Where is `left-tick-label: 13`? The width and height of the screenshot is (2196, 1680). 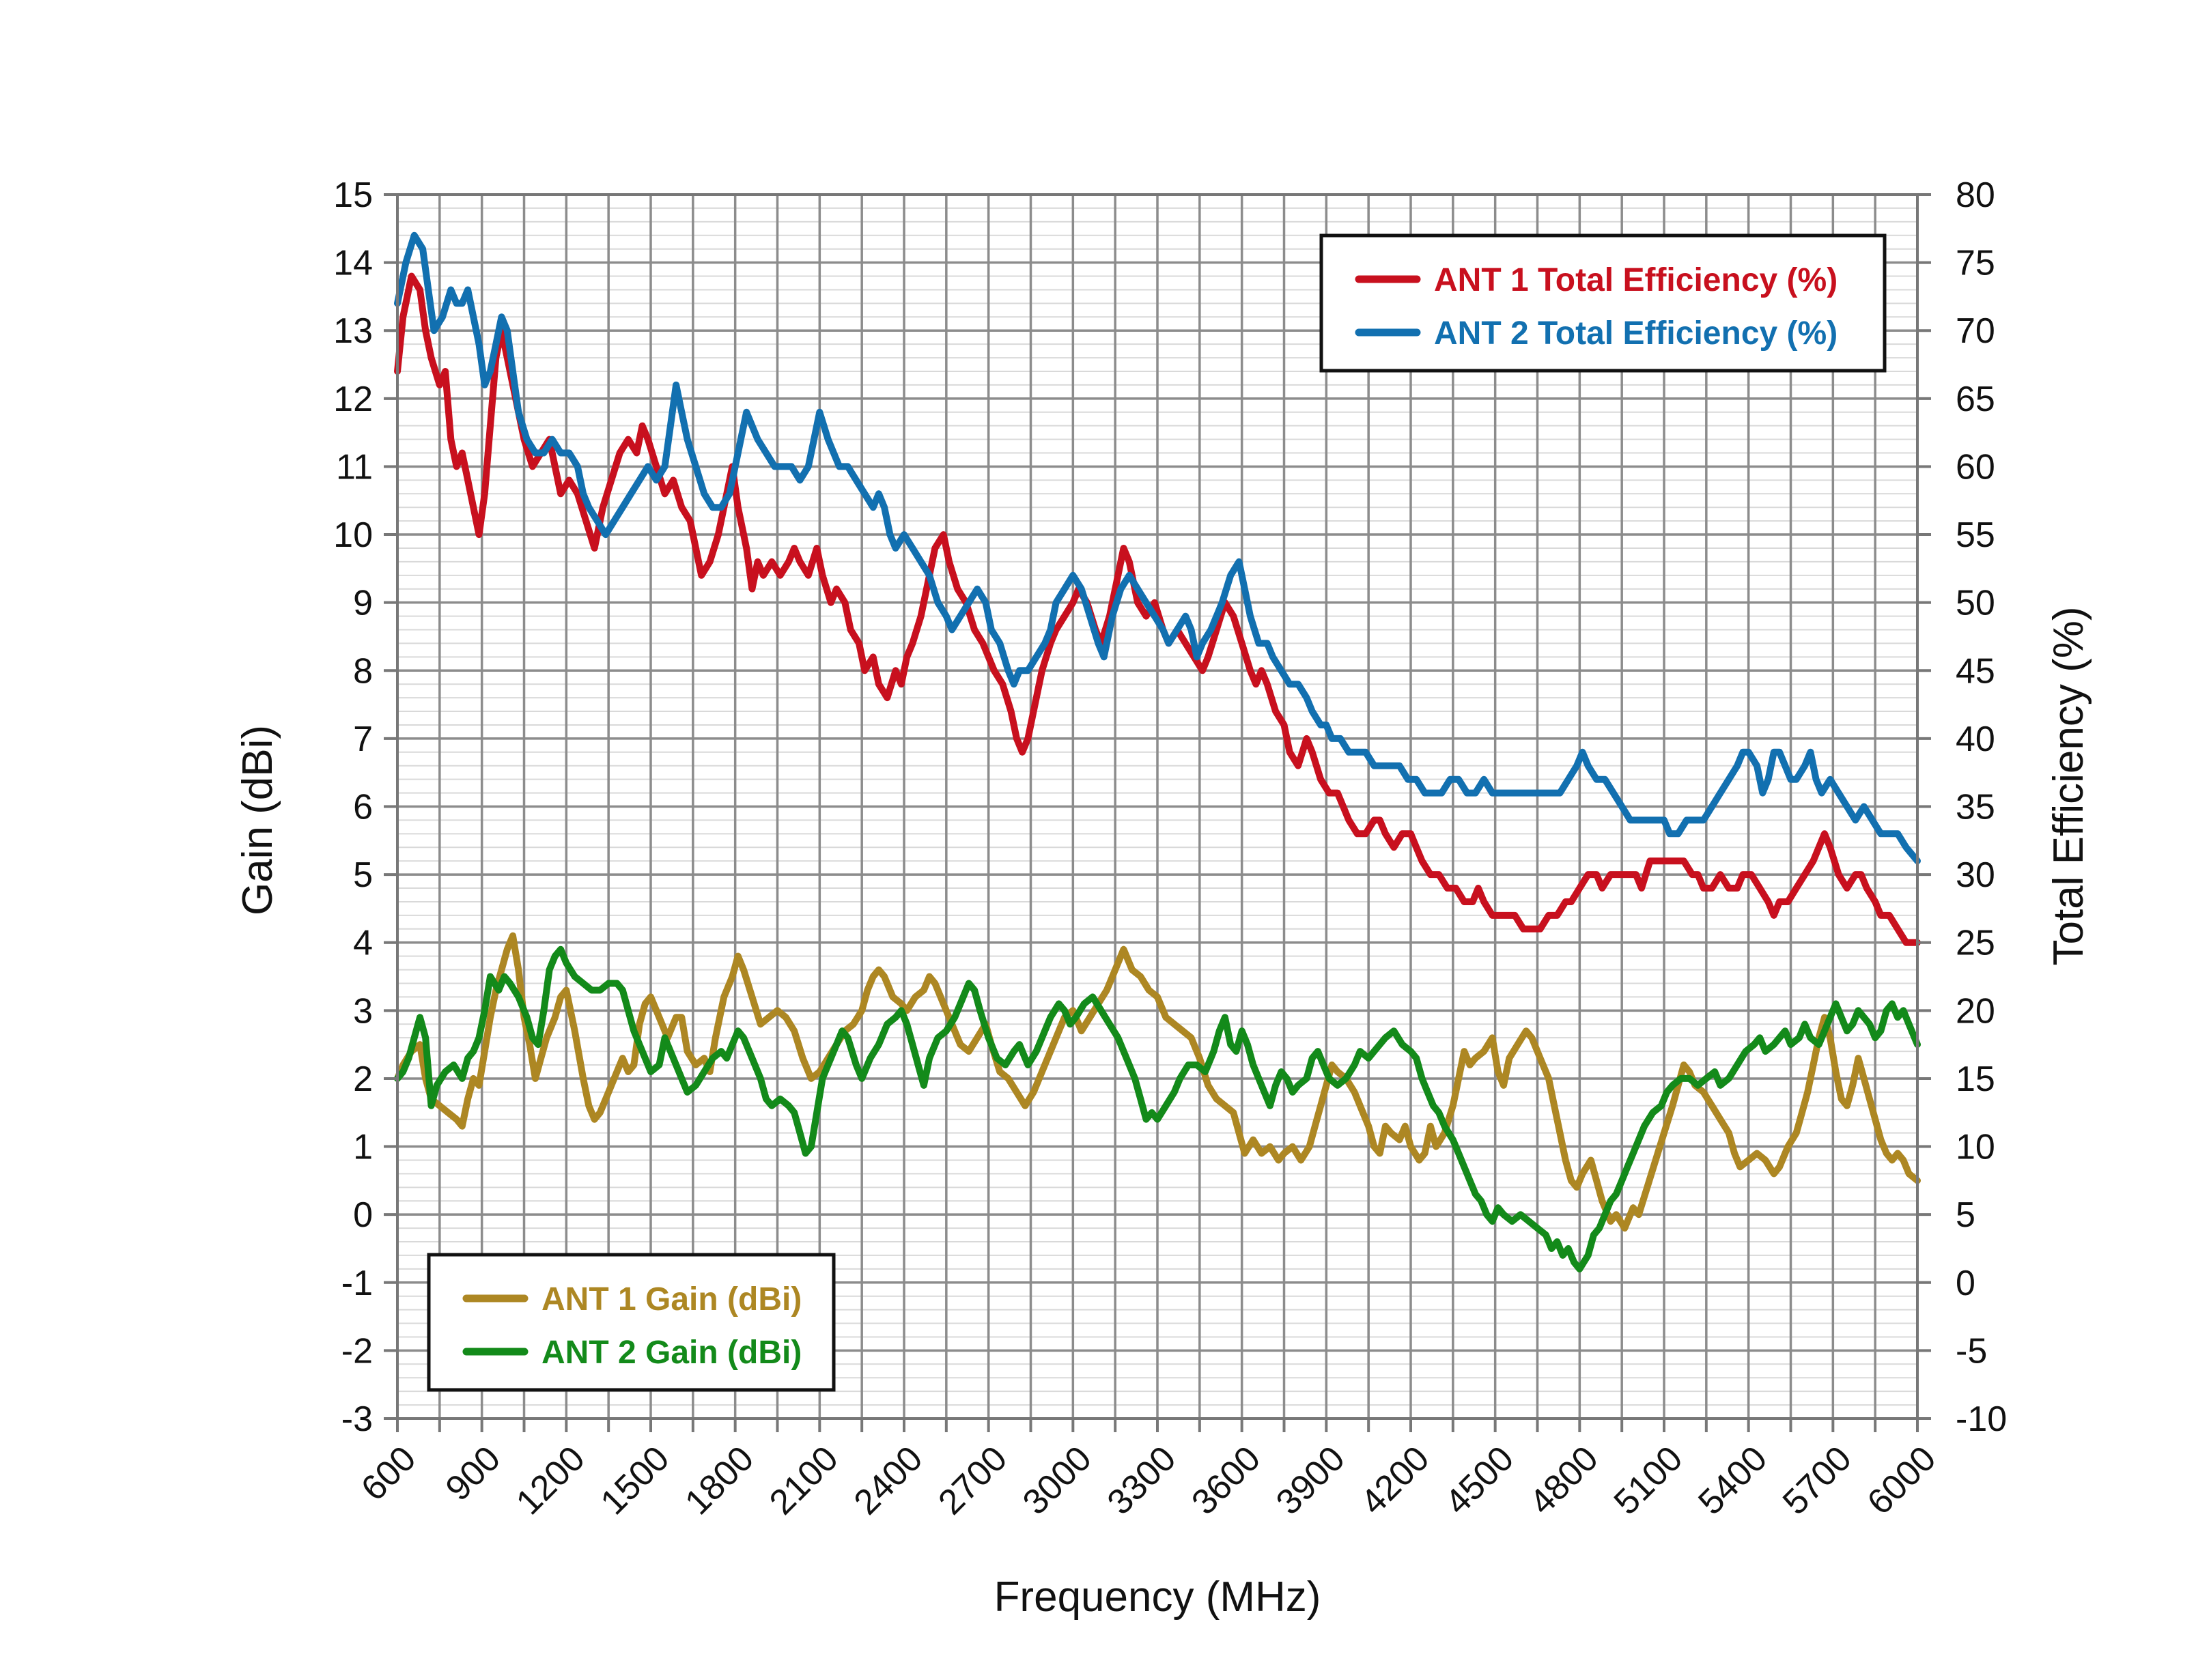
left-tick-label: 13 is located at coordinates (353, 331).